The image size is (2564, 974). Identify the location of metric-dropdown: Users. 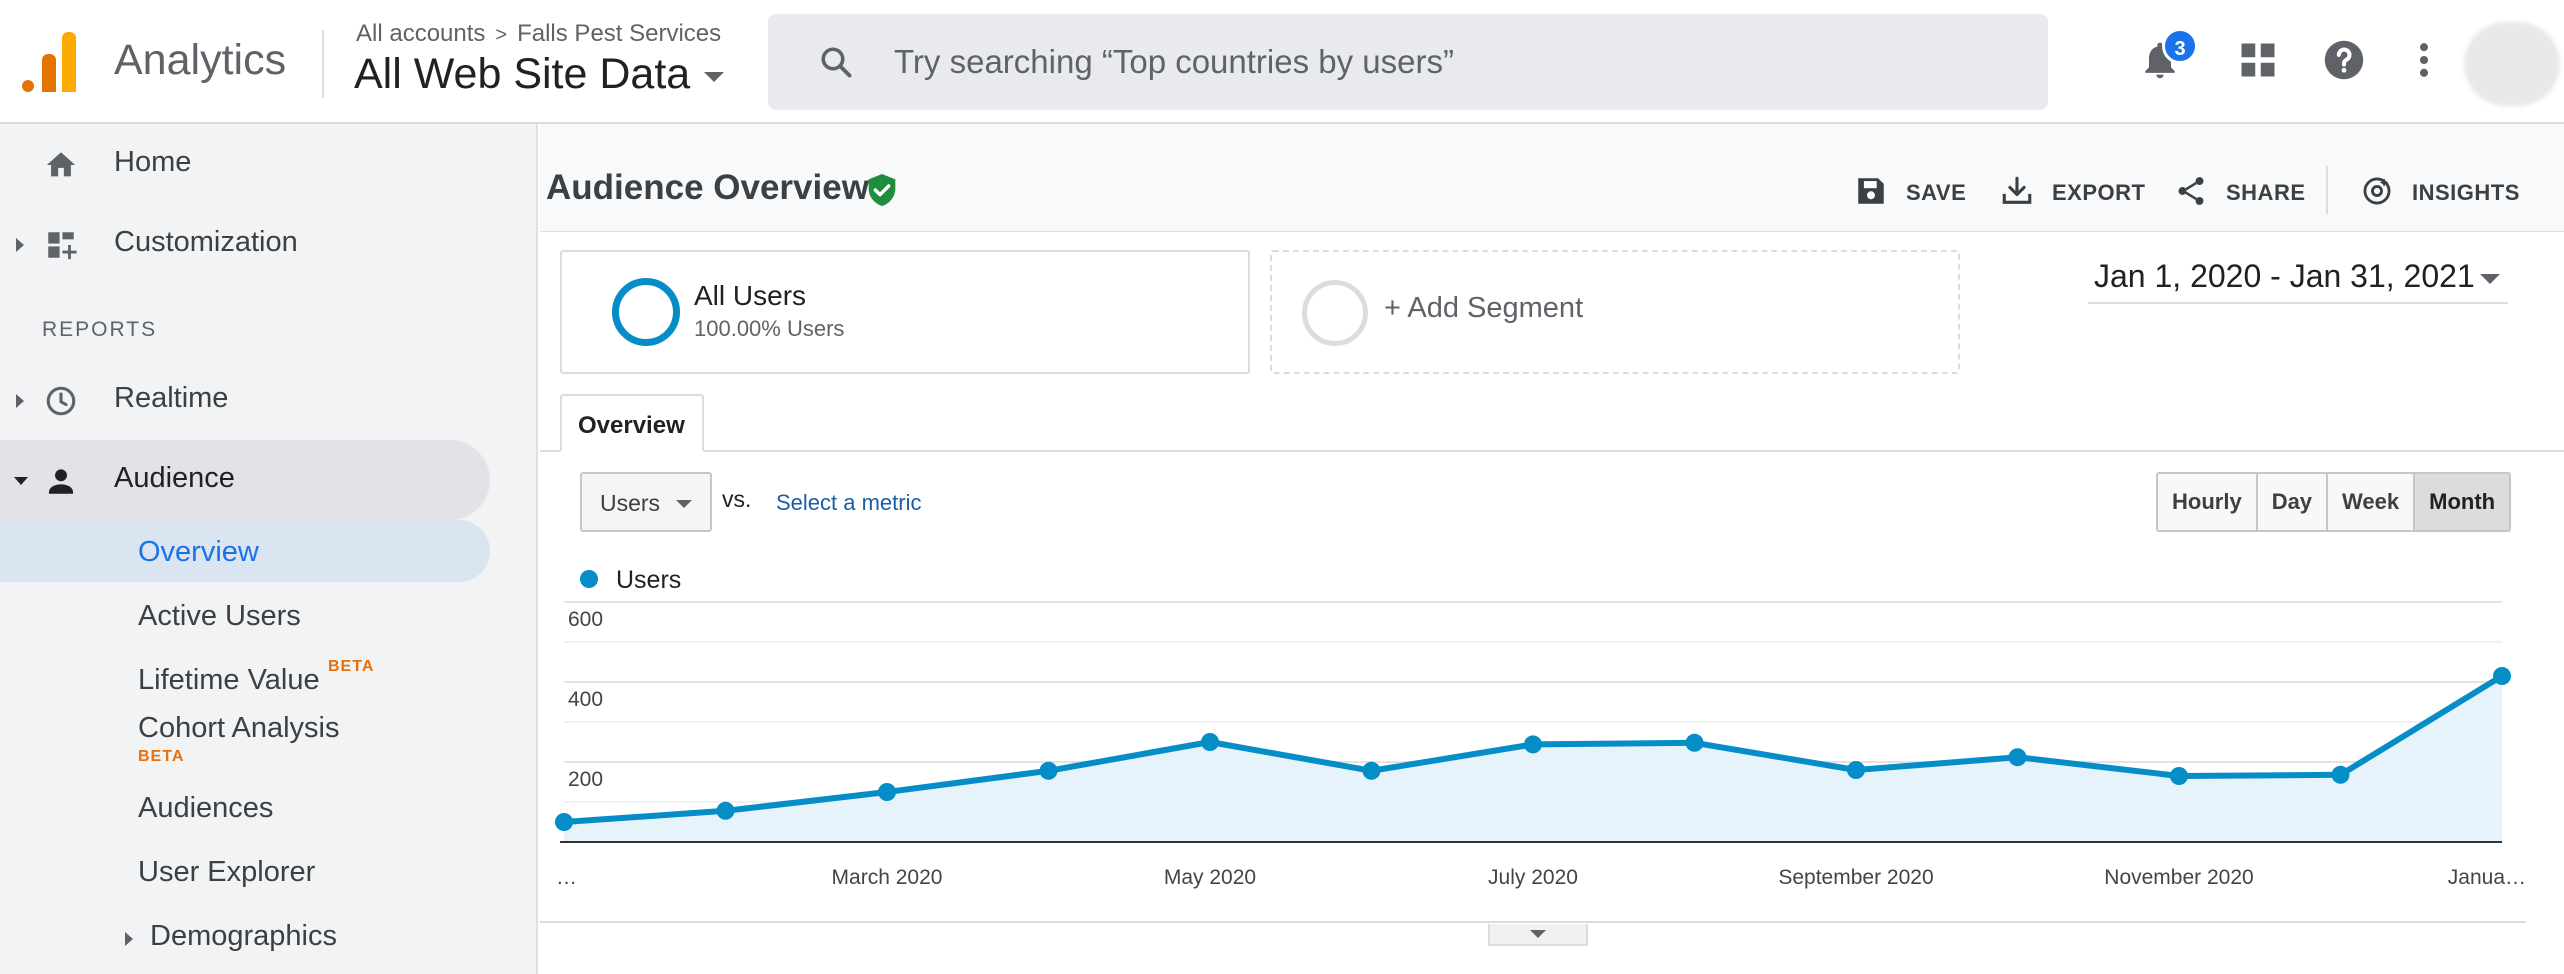
(646, 502).